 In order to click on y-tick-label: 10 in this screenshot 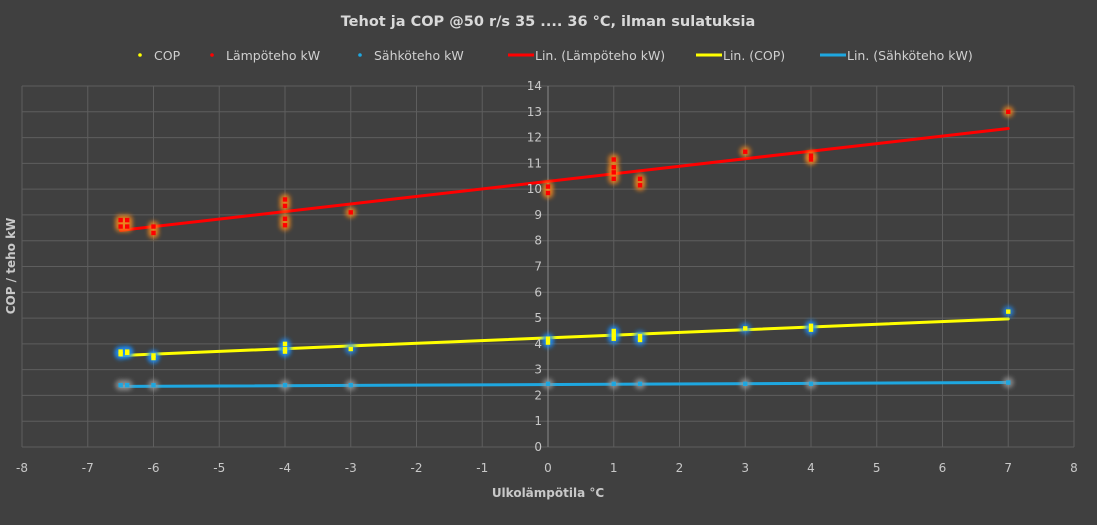, I will do `click(534, 189)`.